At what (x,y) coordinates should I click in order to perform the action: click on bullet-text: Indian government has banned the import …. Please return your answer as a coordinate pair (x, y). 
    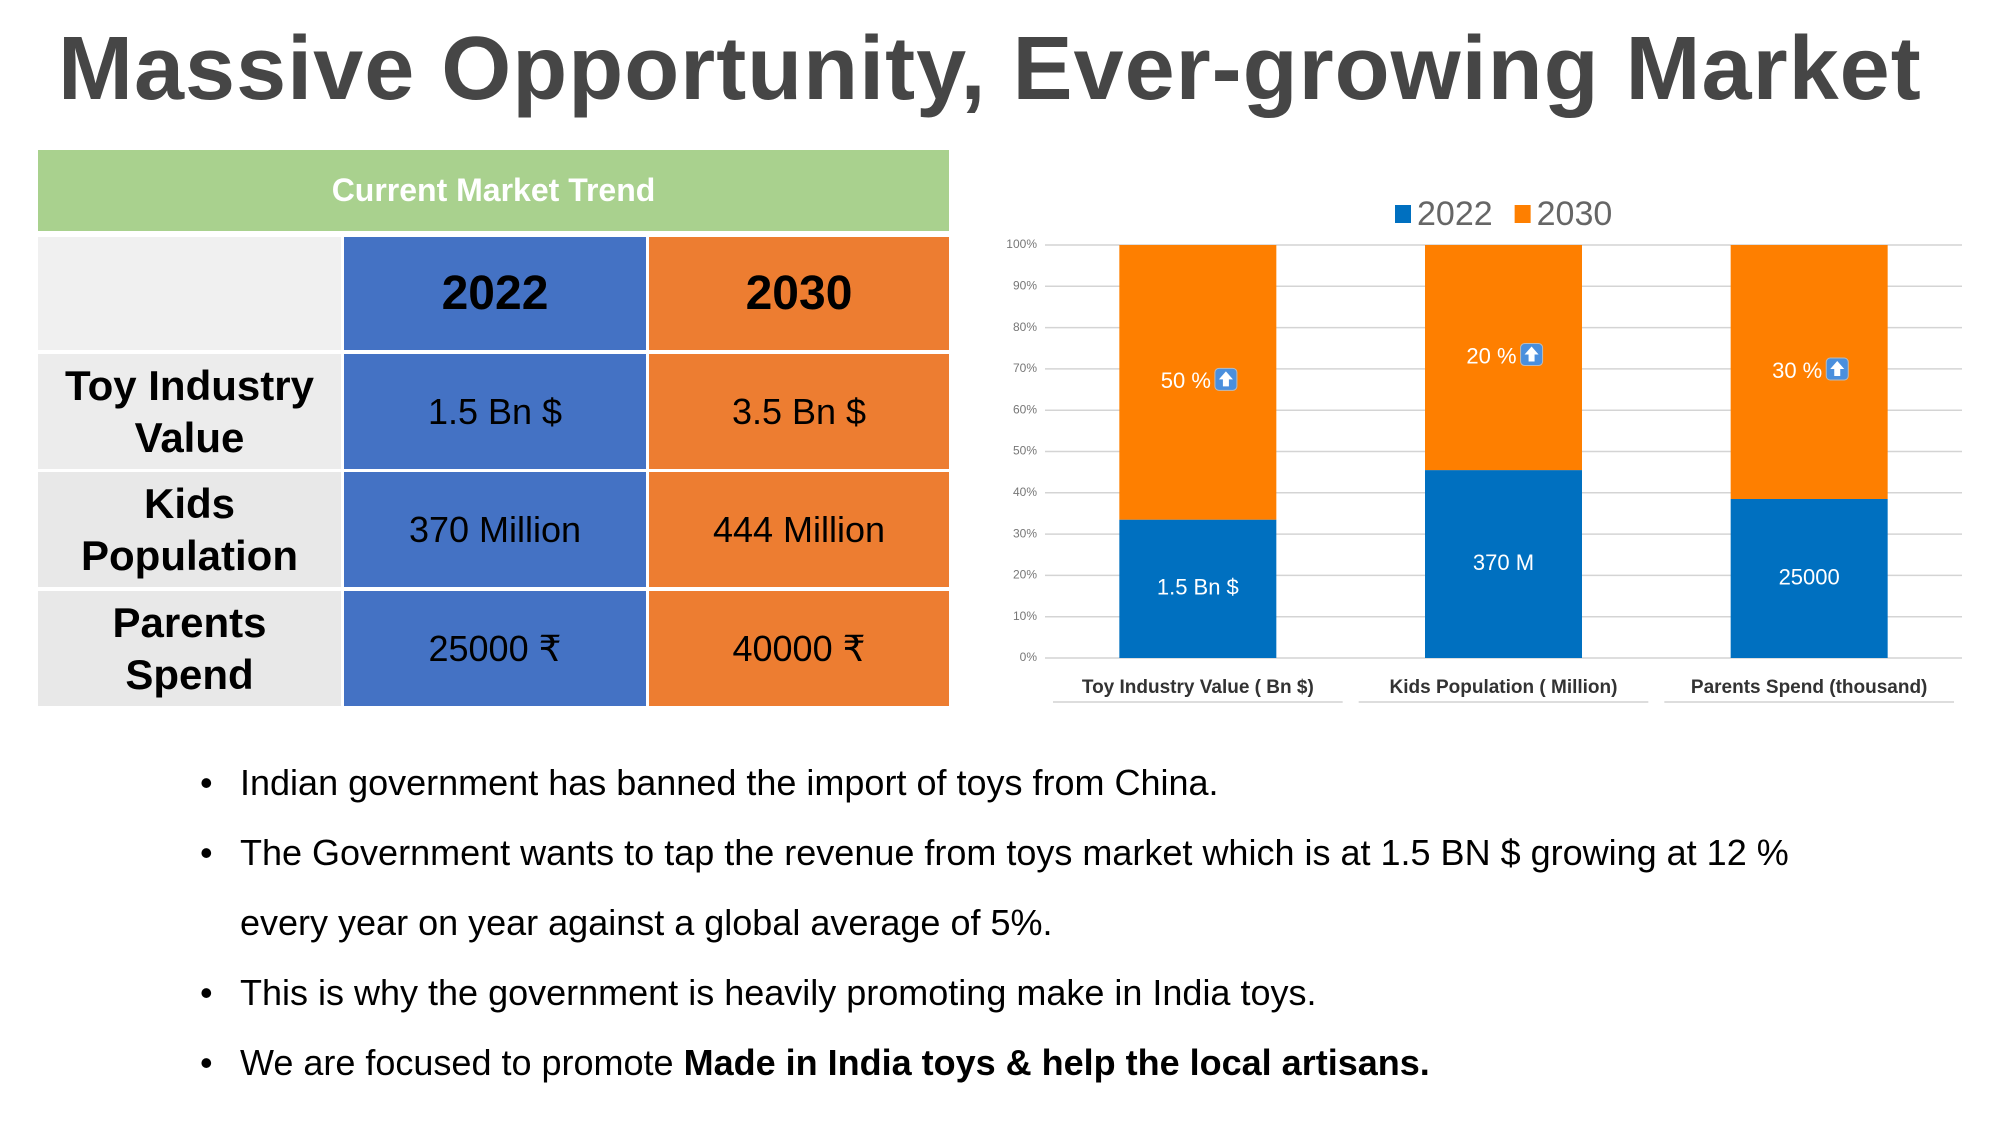
    Looking at the image, I should click on (729, 782).